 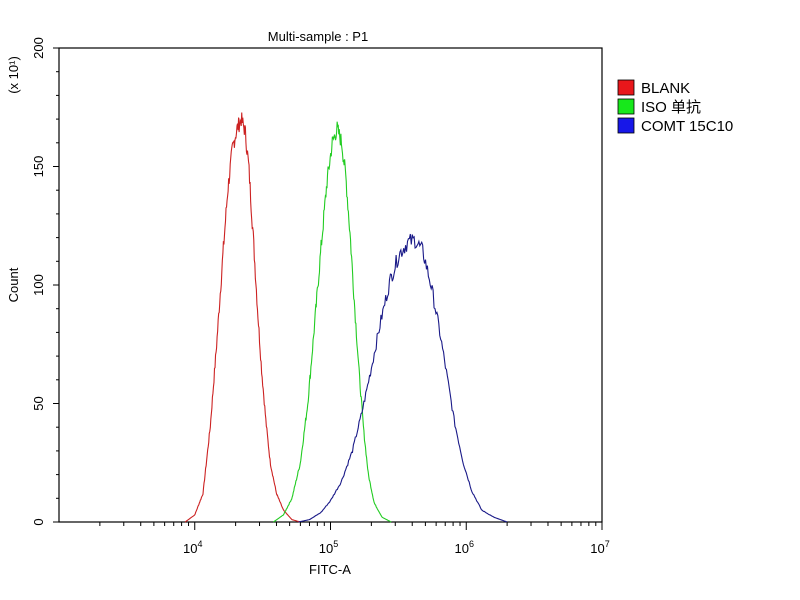 I want to click on y-tick-label: 0, so click(x=38, y=521).